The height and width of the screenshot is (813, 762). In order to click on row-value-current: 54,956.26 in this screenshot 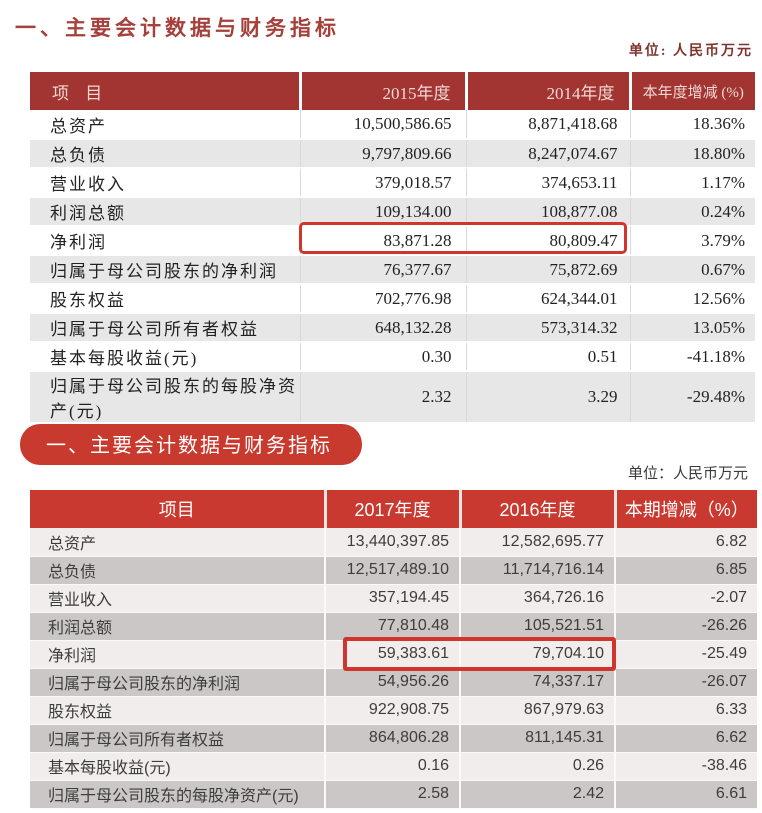, I will do `click(393, 682)`.